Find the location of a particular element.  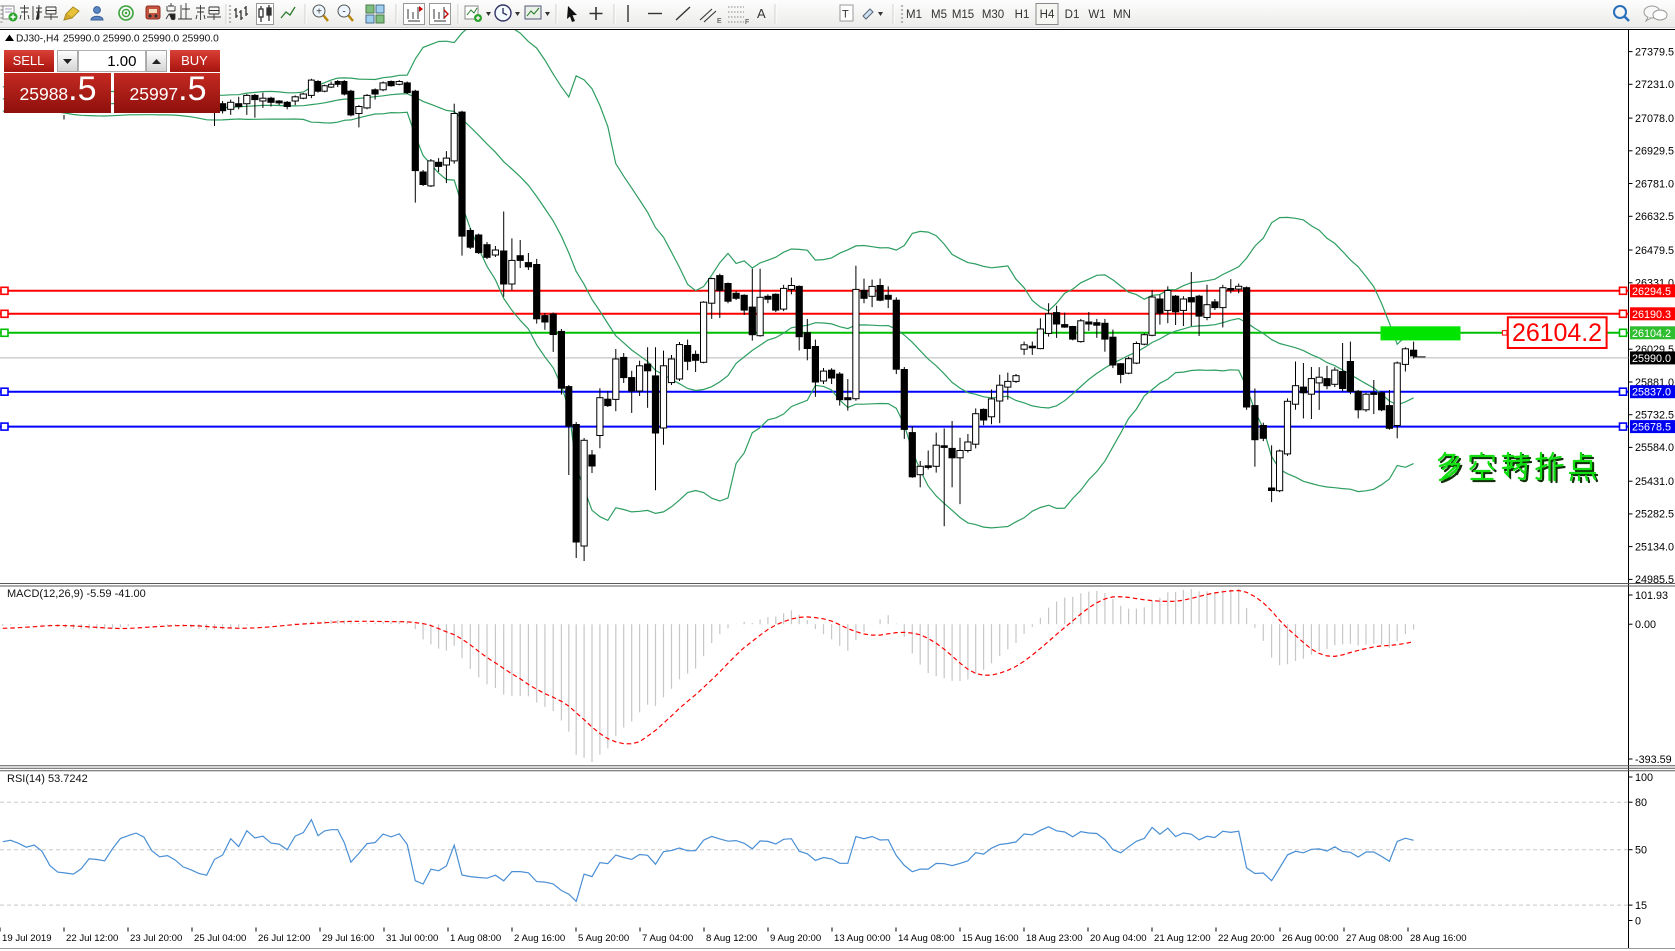

svg-text: 13 Aug 00:00 is located at coordinates (862, 938).